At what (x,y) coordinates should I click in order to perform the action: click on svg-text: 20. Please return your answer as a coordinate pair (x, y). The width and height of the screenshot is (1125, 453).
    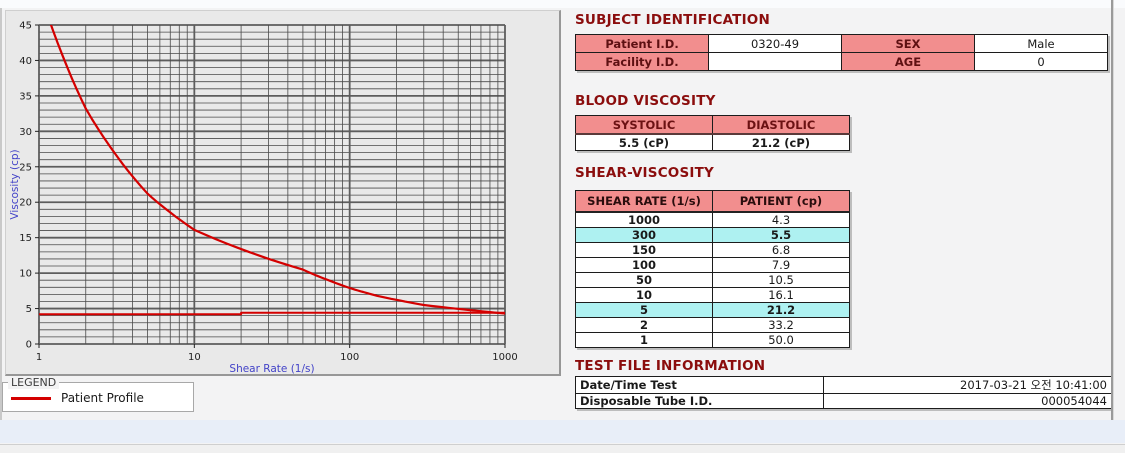
    Looking at the image, I should click on (25, 203).